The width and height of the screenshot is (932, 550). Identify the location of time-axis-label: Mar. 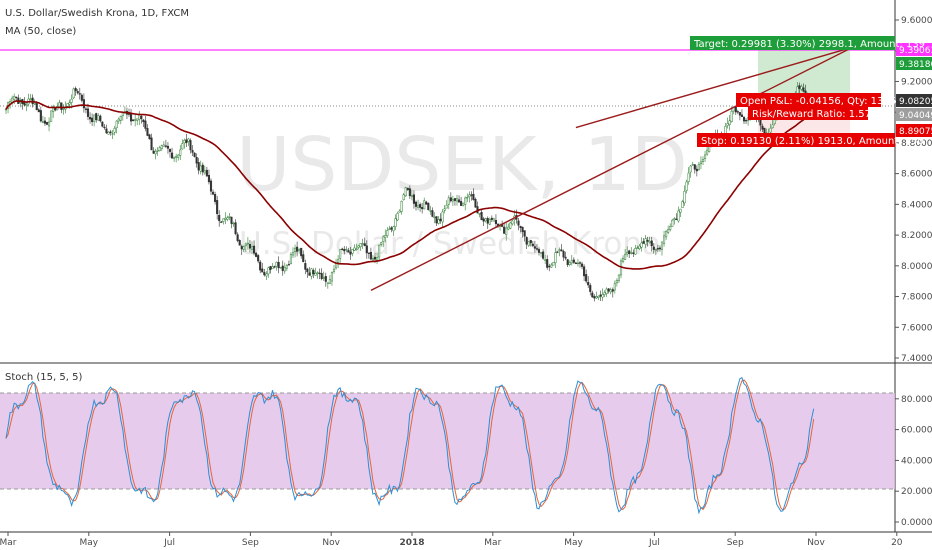
(492, 543).